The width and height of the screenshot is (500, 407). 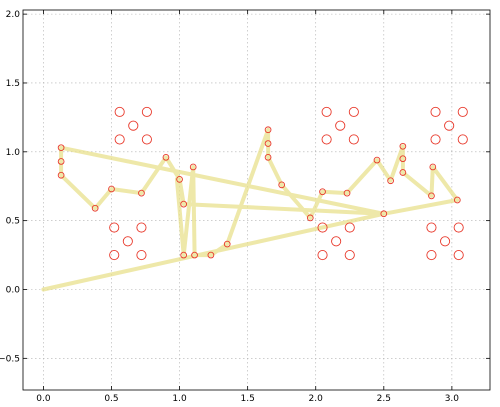 What do you see at coordinates (179, 399) in the screenshot?
I see `x-tick-label: 1.0` at bounding box center [179, 399].